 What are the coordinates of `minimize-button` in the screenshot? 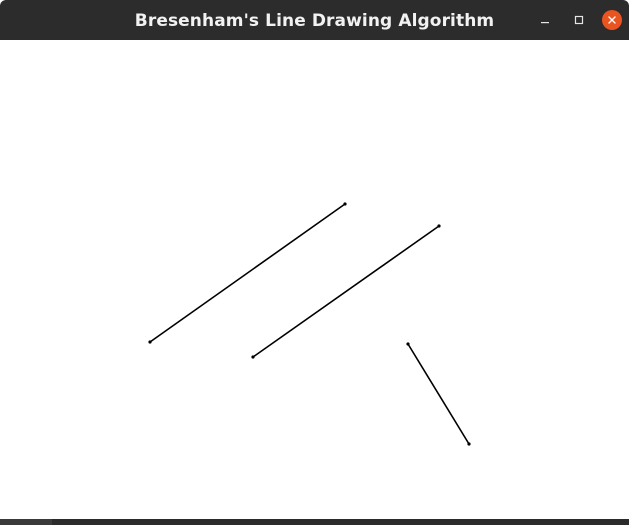 It's located at (545, 20).